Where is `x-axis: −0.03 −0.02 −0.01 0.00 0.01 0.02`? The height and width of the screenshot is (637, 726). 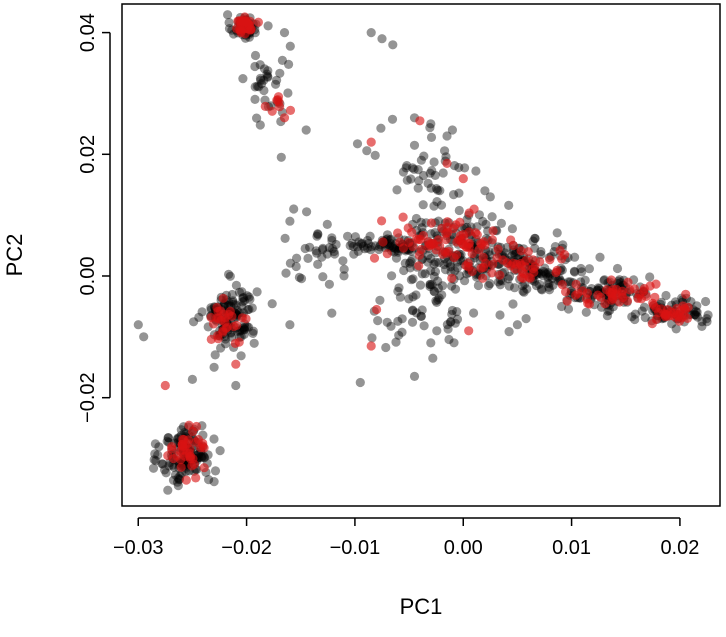
x-axis: −0.03 −0.02 −0.01 0.00 0.01 0.02 is located at coordinates (406, 538).